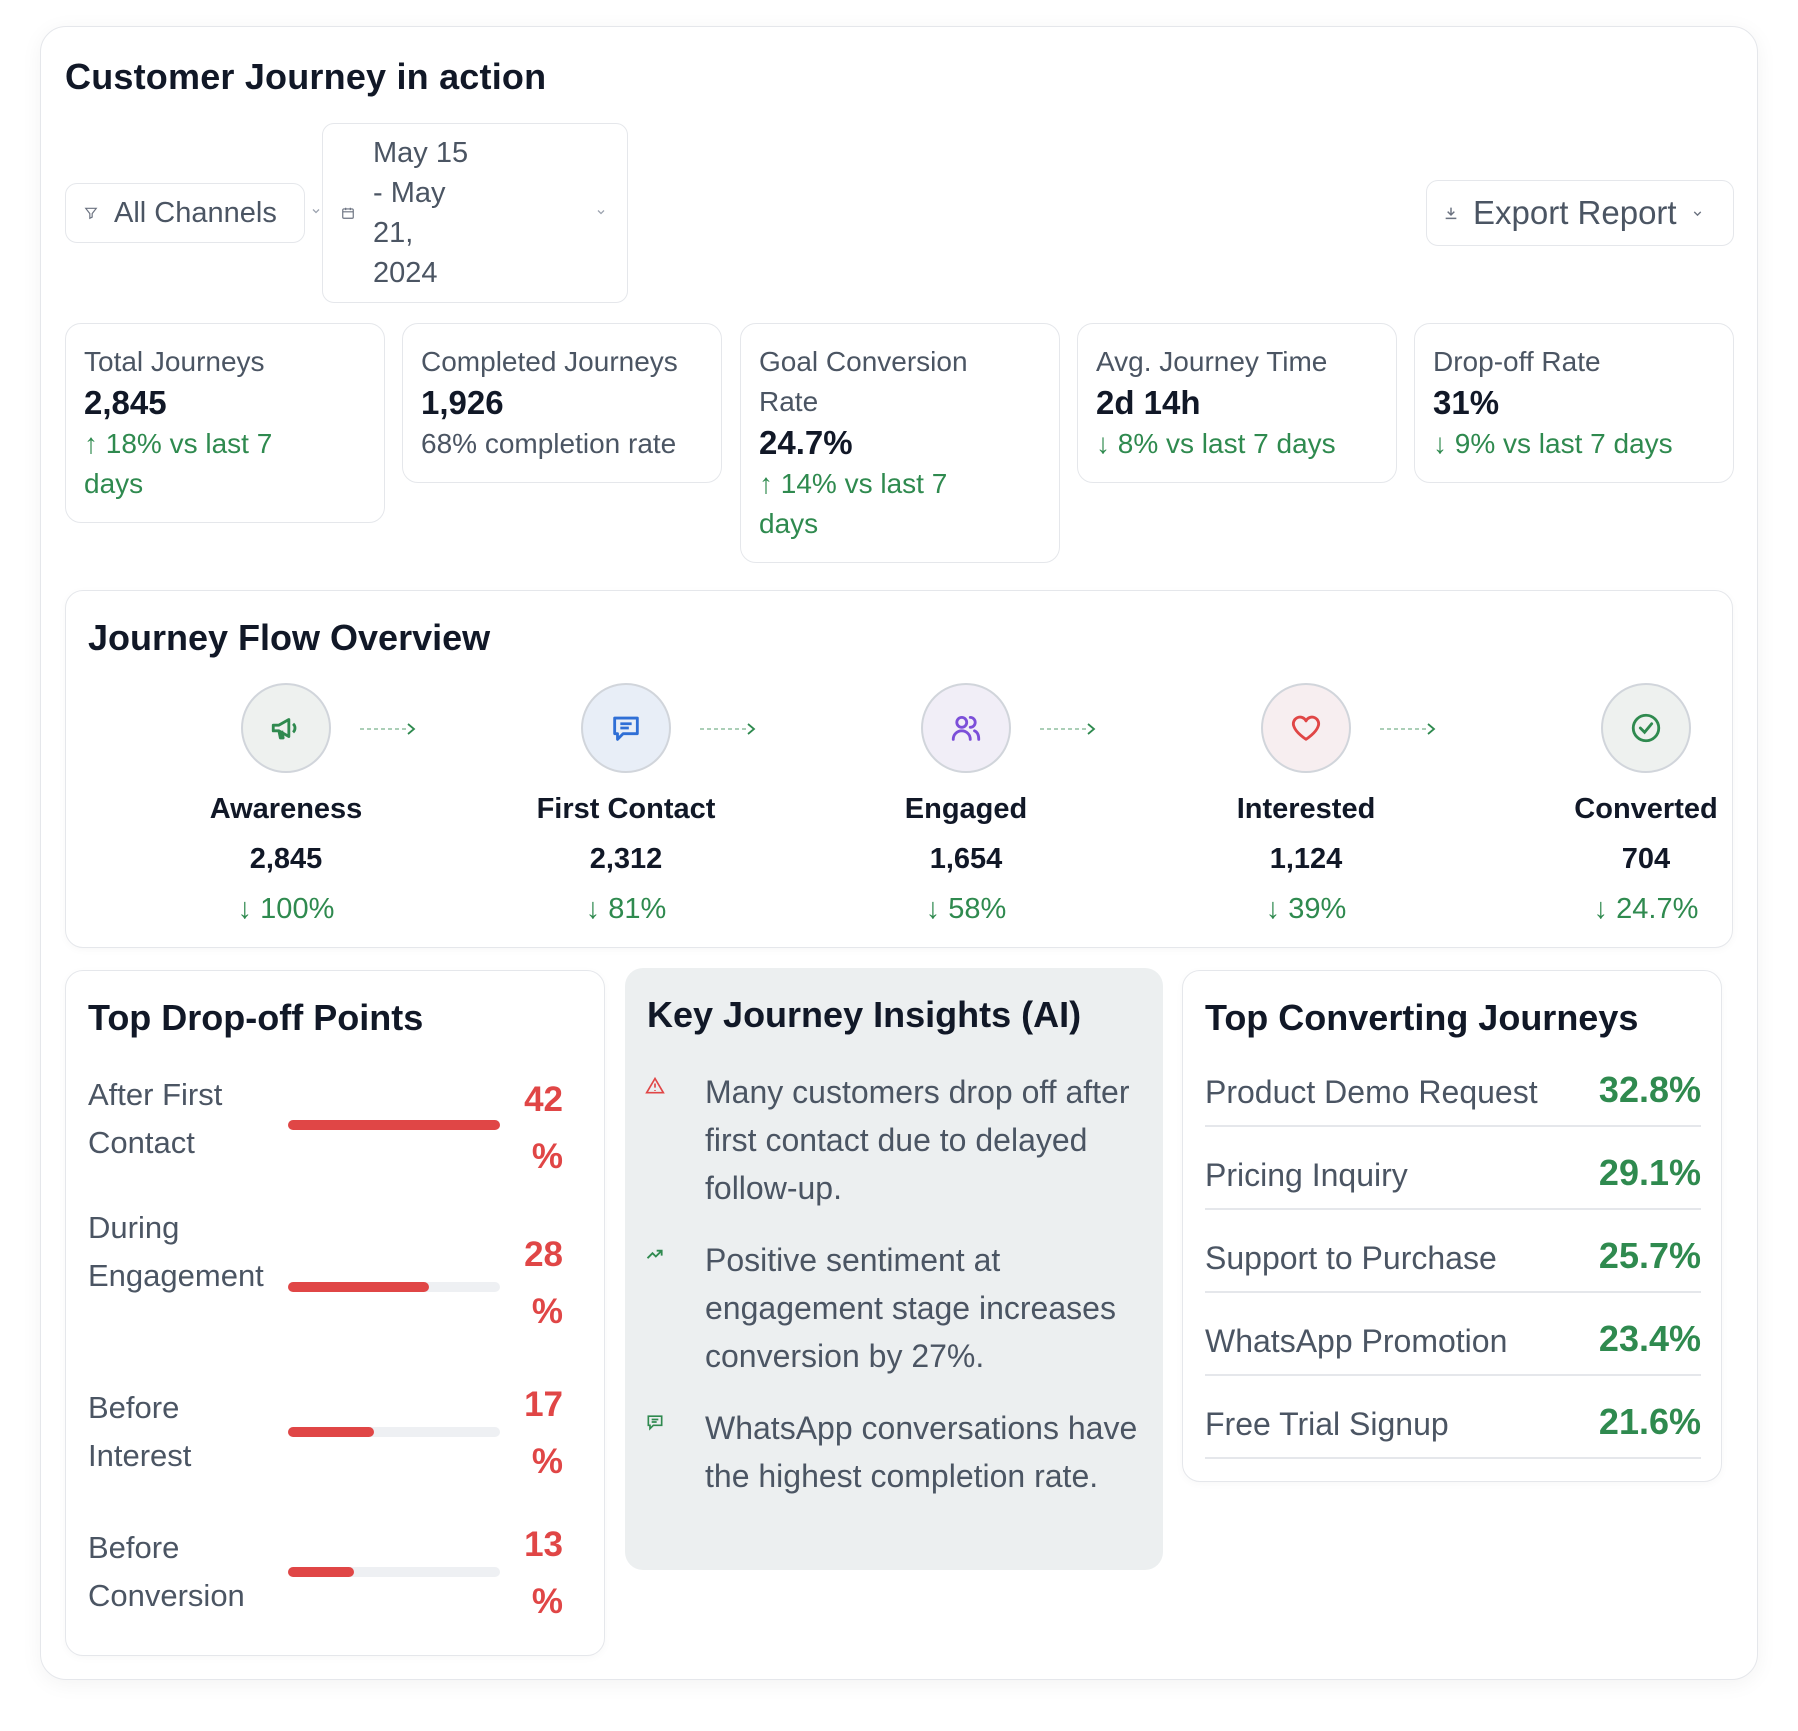  What do you see at coordinates (533, 1128) in the screenshot?
I see `dropoff-percent: 42%` at bounding box center [533, 1128].